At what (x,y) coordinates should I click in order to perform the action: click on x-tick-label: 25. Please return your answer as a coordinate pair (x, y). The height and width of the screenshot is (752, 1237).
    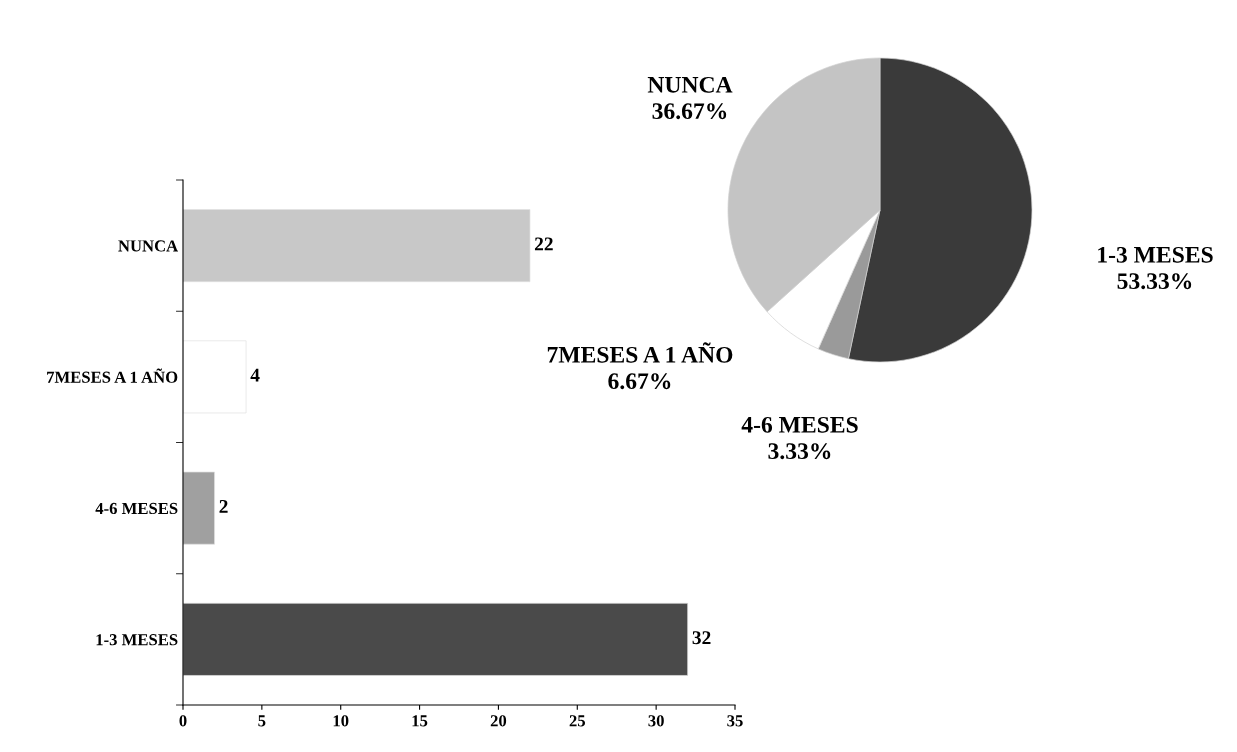
    Looking at the image, I should click on (577, 721).